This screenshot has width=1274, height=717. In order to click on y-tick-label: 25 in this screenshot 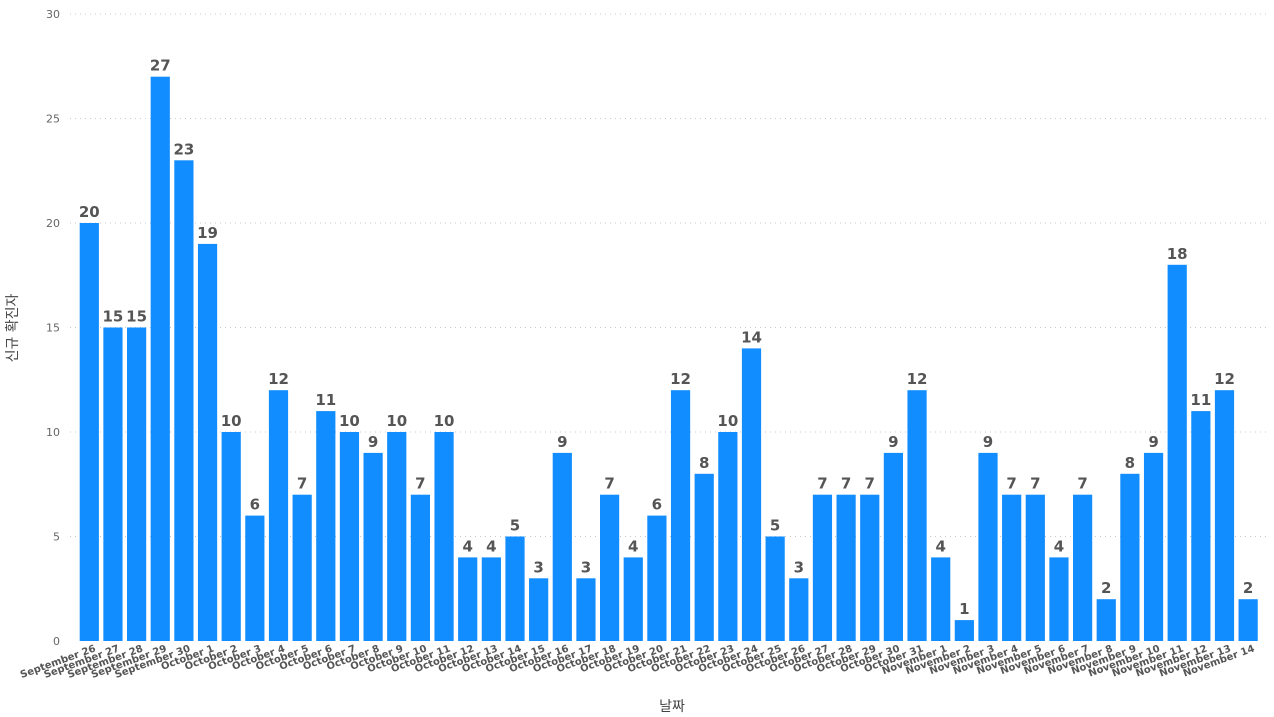, I will do `click(53, 119)`.